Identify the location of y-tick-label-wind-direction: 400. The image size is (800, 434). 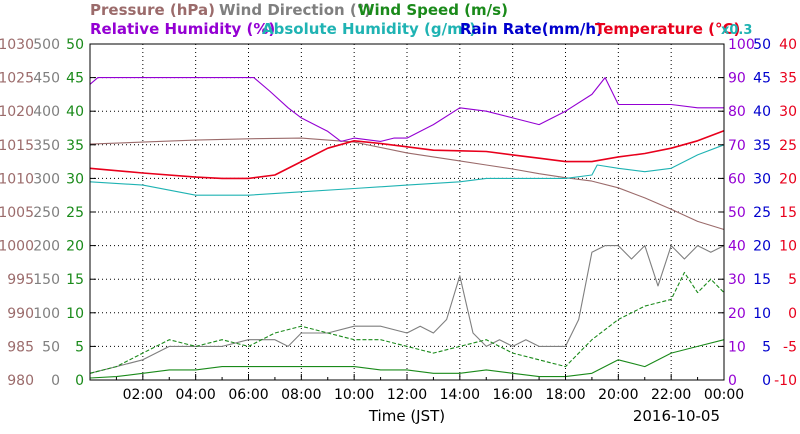
(46, 112).